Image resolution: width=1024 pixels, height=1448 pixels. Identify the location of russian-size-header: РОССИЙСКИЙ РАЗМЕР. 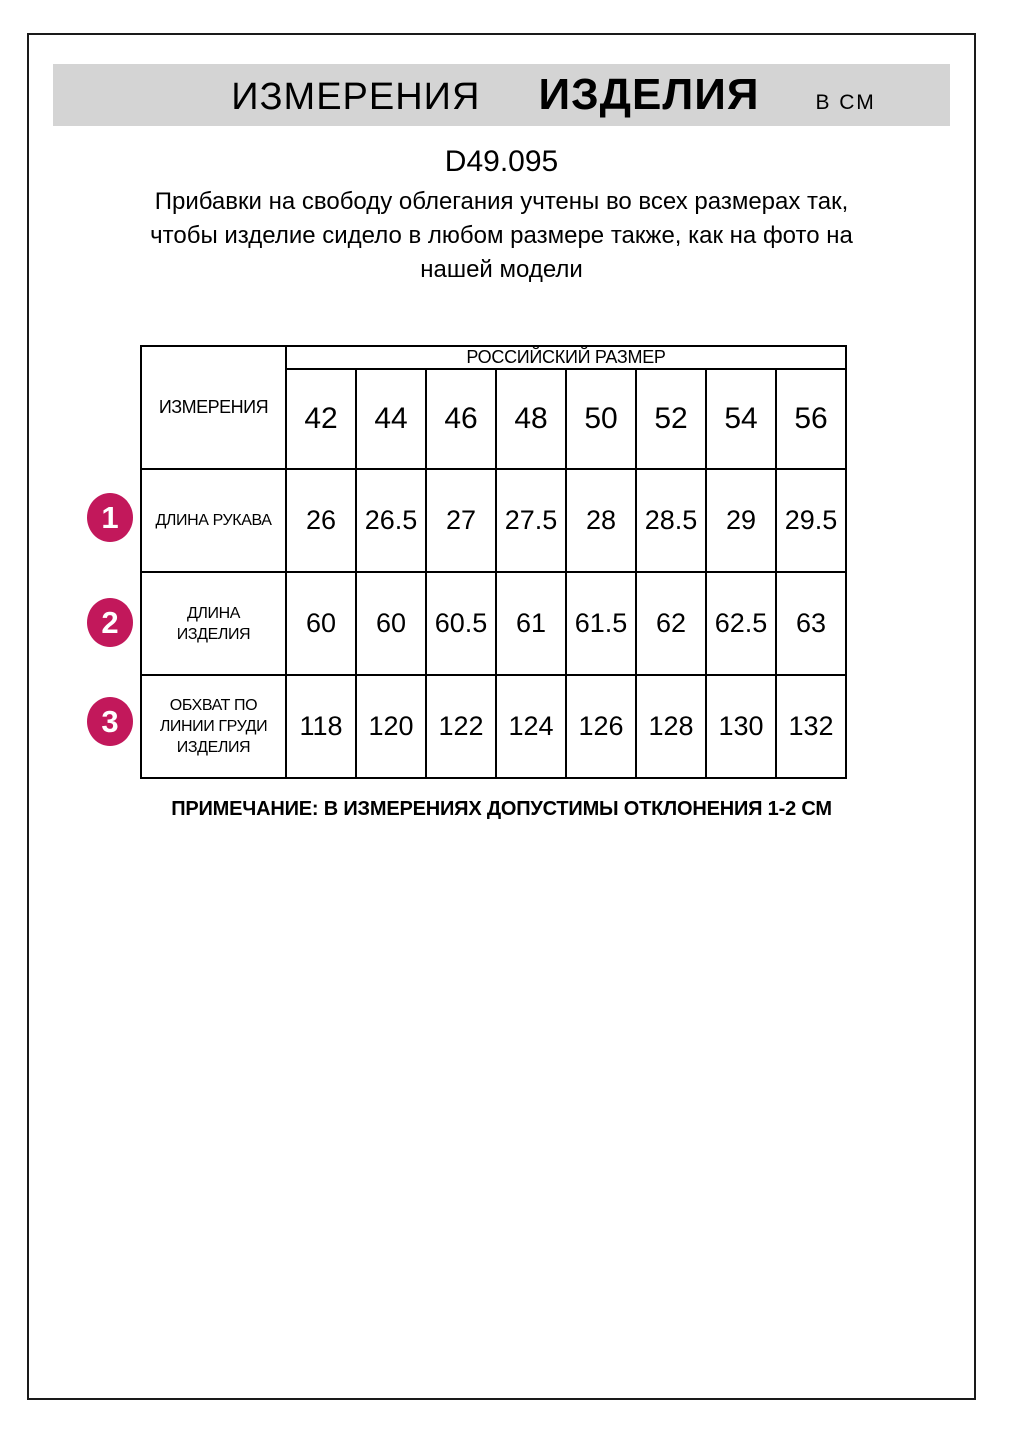
(566, 357).